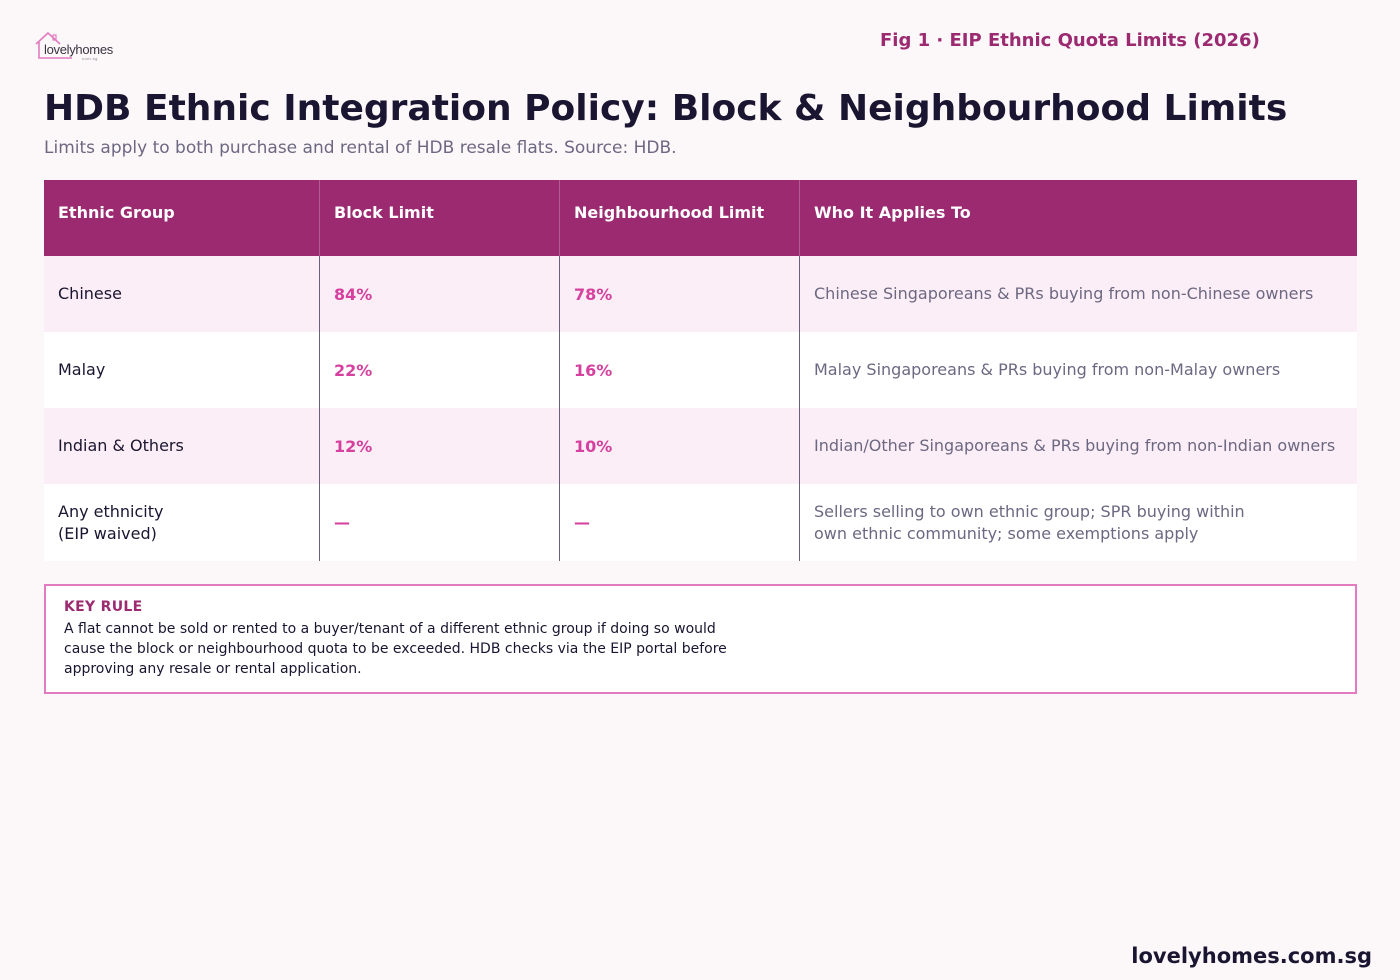  Describe the element at coordinates (440, 446) in the screenshot. I see `block-limit-cell: 12%` at that location.